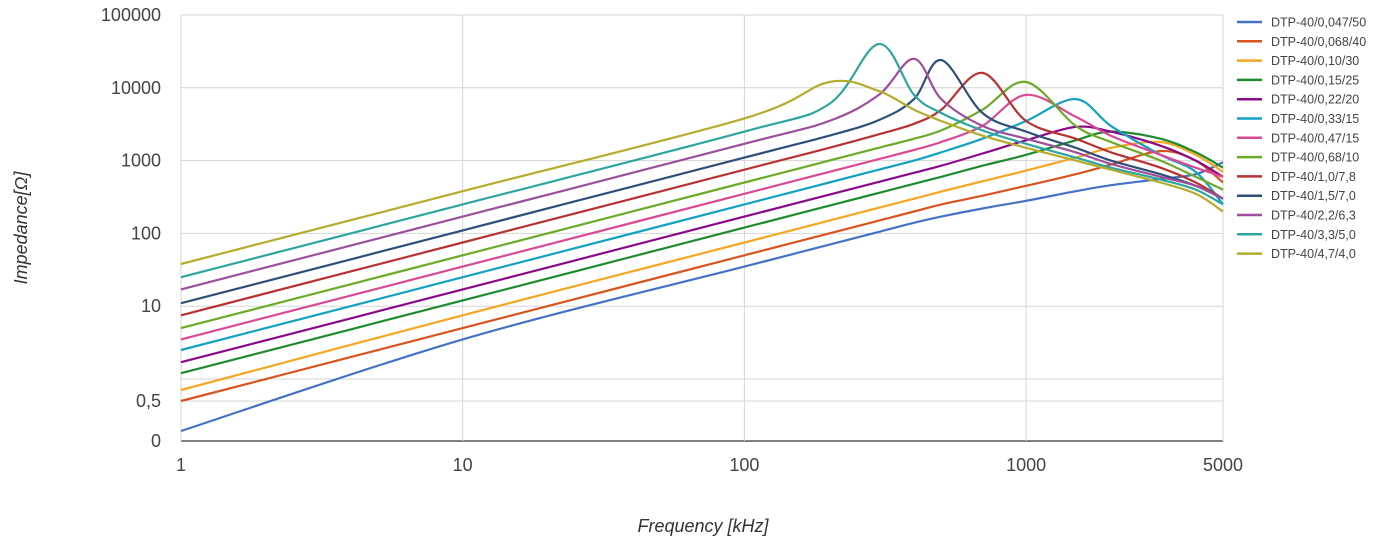 The image size is (1396, 542). I want to click on legend-label: DTP-40/0,33/15, so click(1315, 119).